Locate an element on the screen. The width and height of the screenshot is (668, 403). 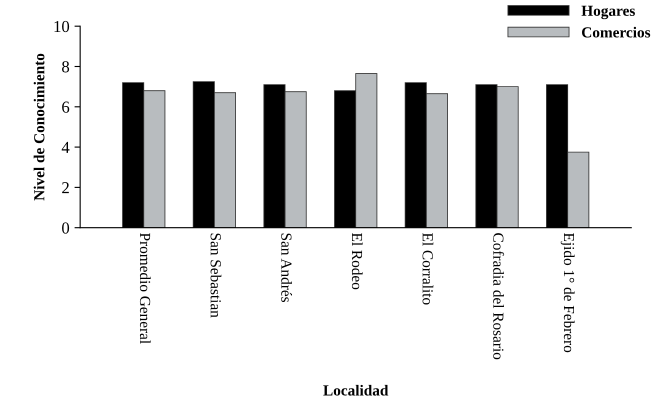
y-tick-label: 4 is located at coordinates (66, 147).